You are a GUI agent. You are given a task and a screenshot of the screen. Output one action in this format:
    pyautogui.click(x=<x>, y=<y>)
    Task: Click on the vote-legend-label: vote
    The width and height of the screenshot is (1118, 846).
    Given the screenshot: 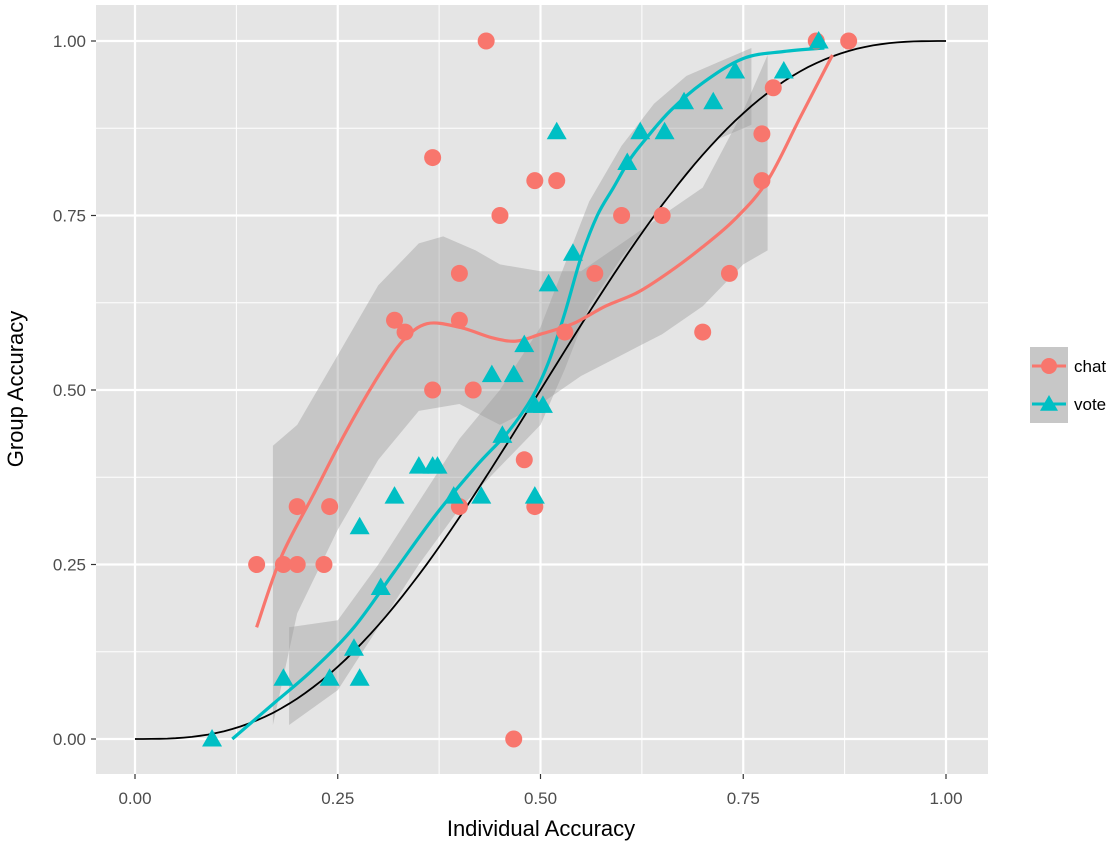 What is the action you would take?
    pyautogui.click(x=1090, y=404)
    